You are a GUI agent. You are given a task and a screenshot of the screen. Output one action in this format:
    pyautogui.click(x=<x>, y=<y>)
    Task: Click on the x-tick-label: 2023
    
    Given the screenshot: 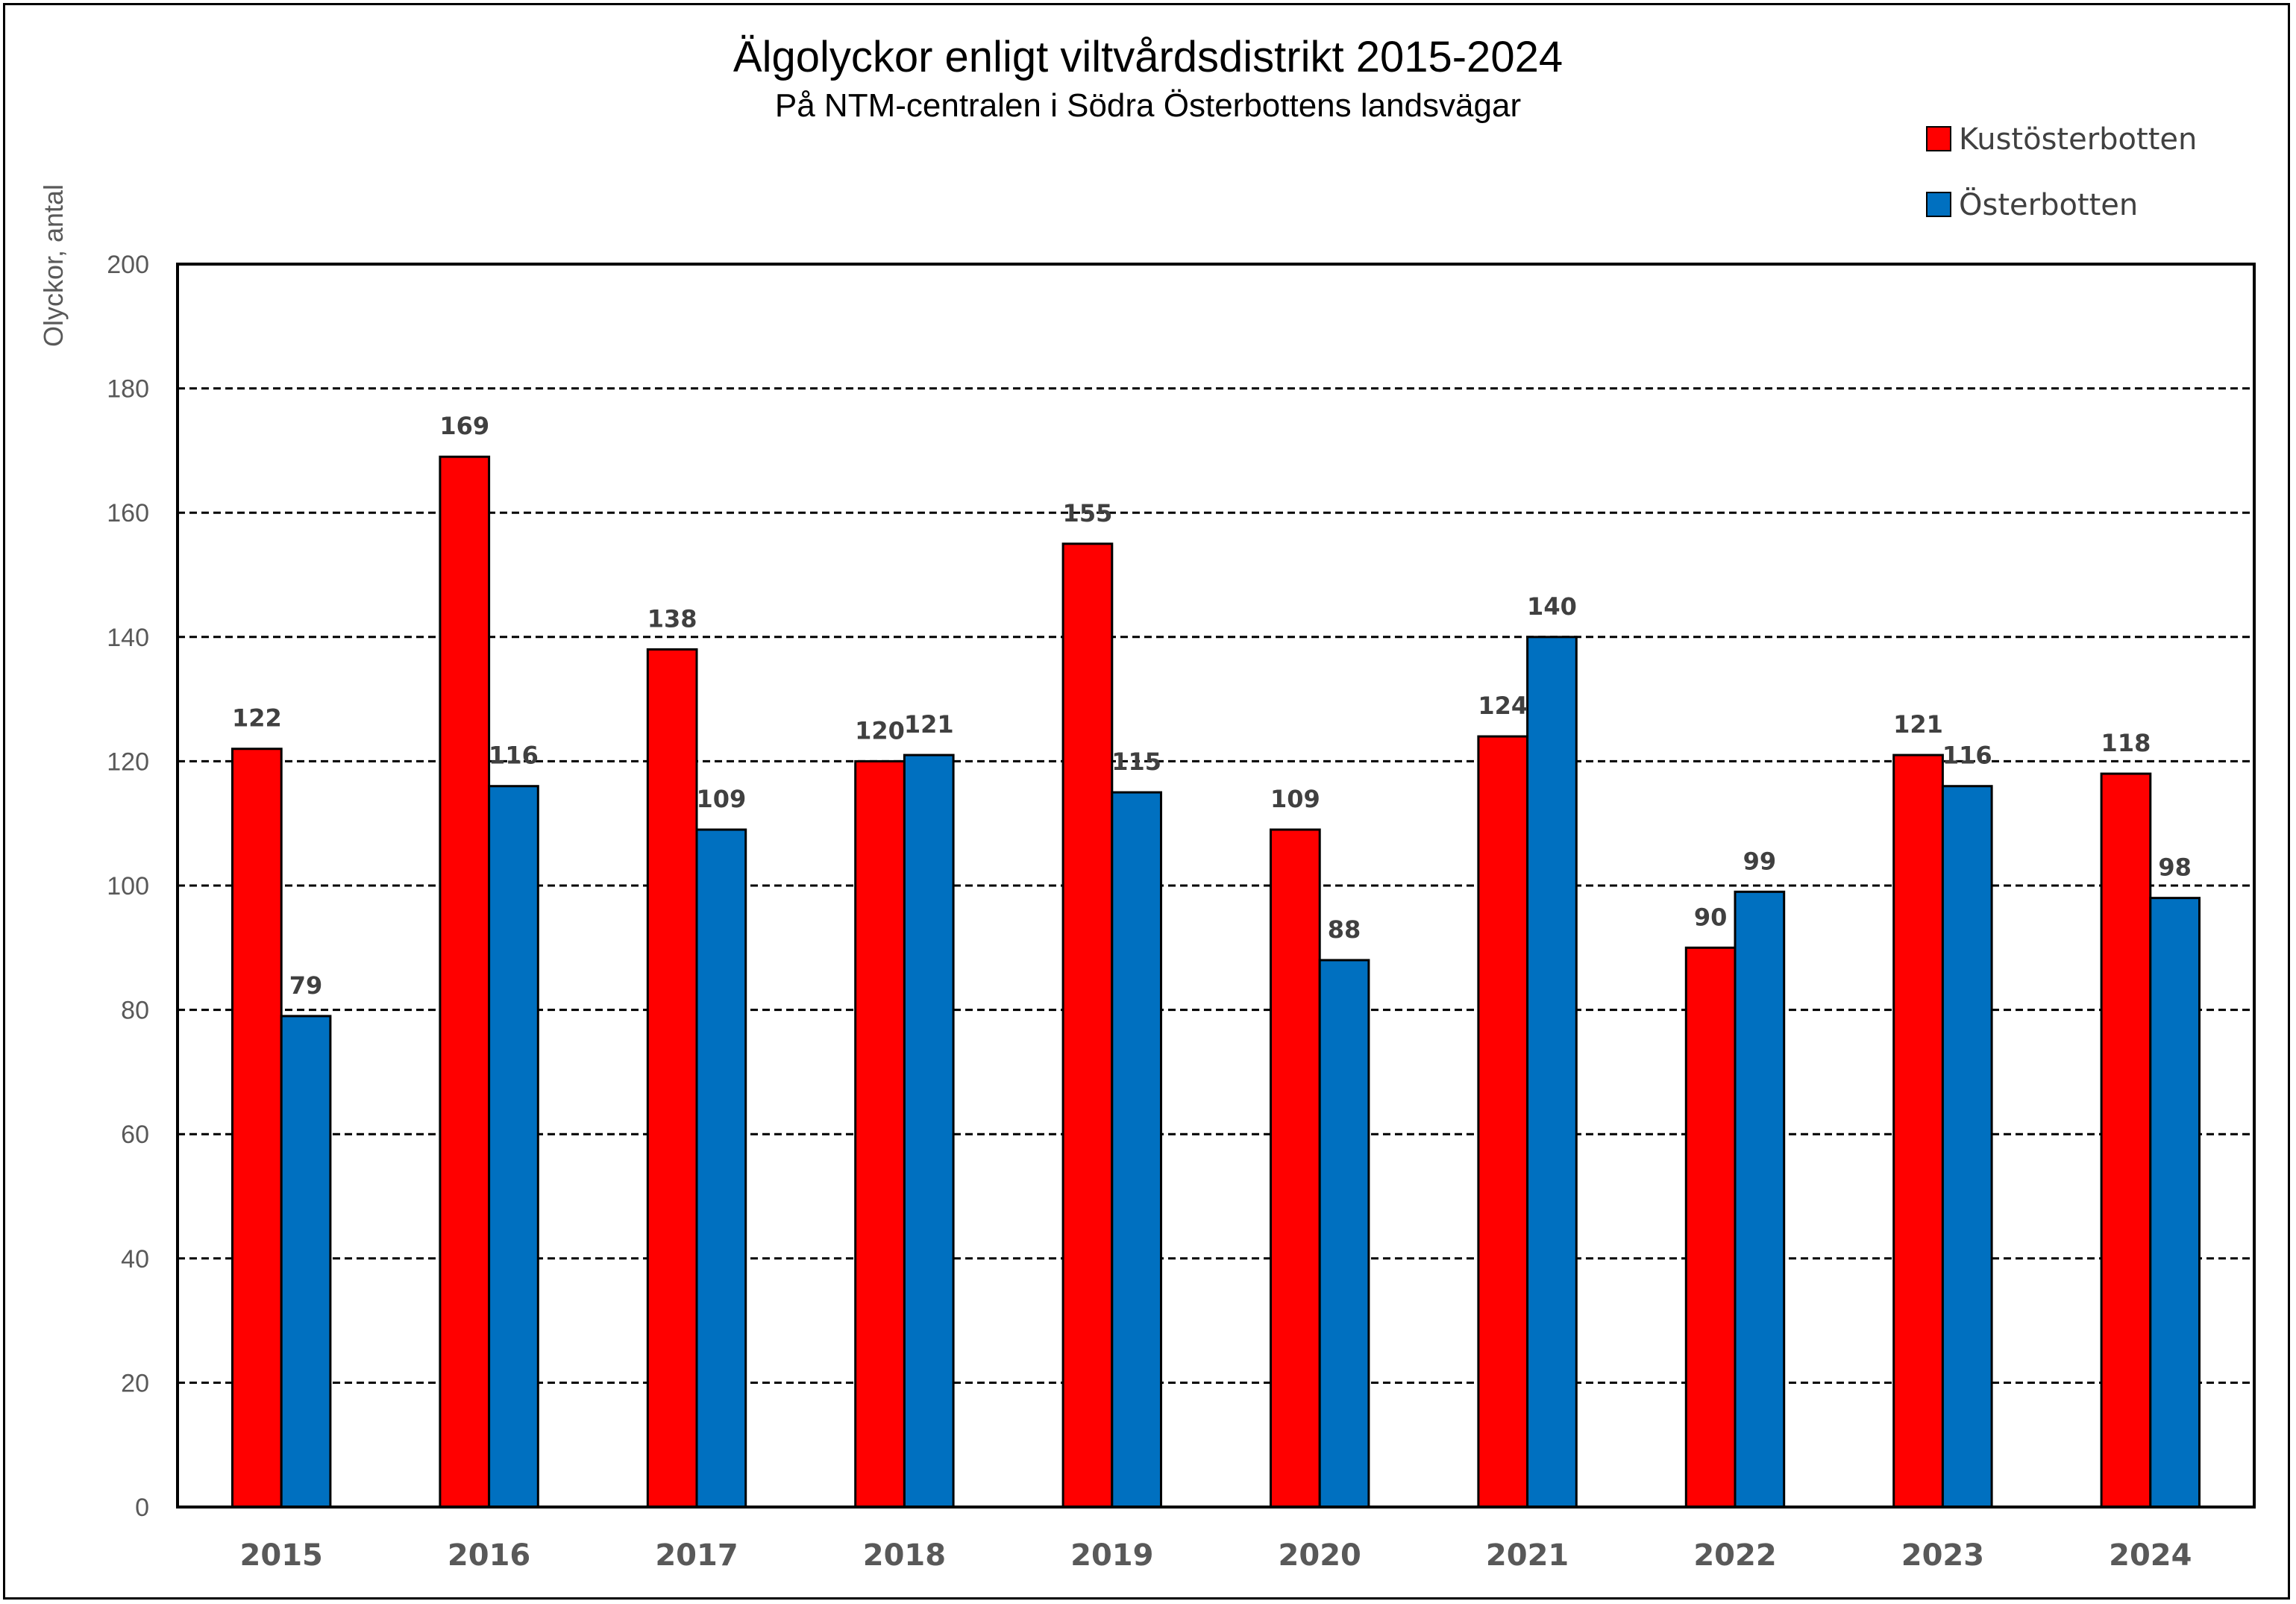 What is the action you would take?
    pyautogui.click(x=1942, y=1555)
    